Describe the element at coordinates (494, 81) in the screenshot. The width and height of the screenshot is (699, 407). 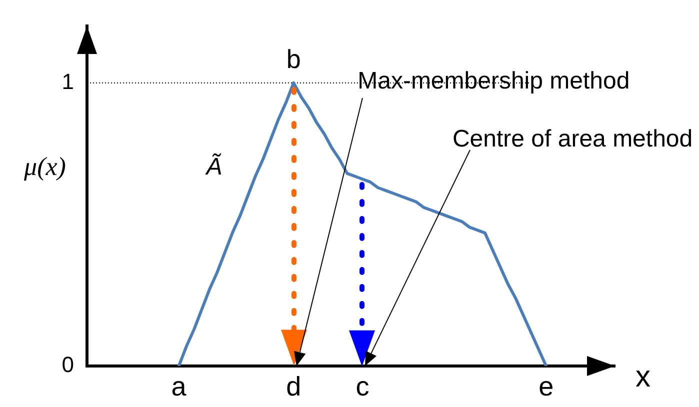
I see `annotation: Max-membership method` at that location.